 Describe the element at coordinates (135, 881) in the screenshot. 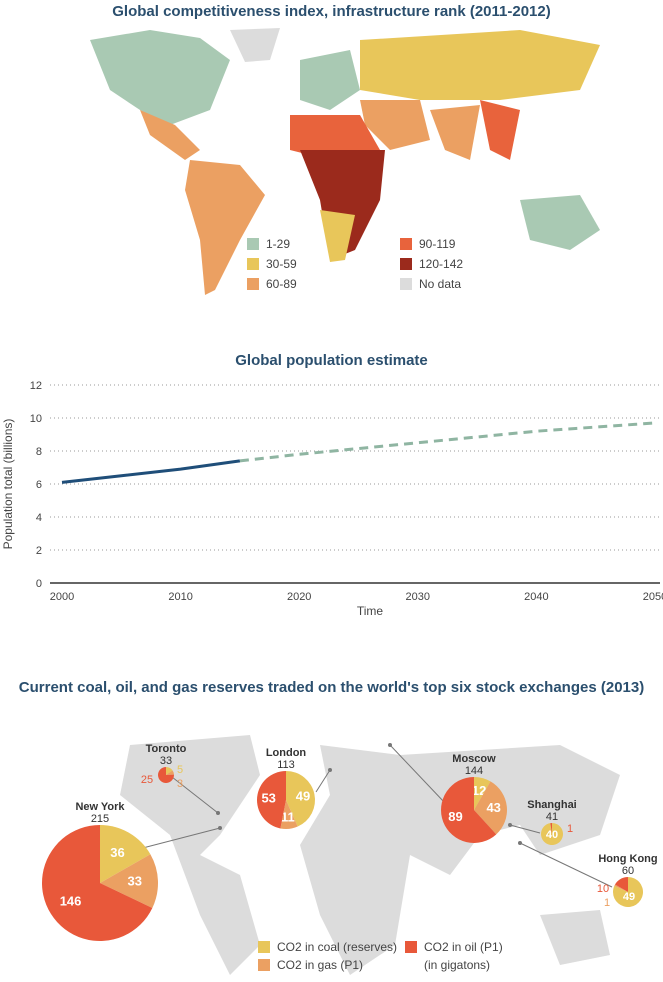

I see `slice-value: 33` at that location.